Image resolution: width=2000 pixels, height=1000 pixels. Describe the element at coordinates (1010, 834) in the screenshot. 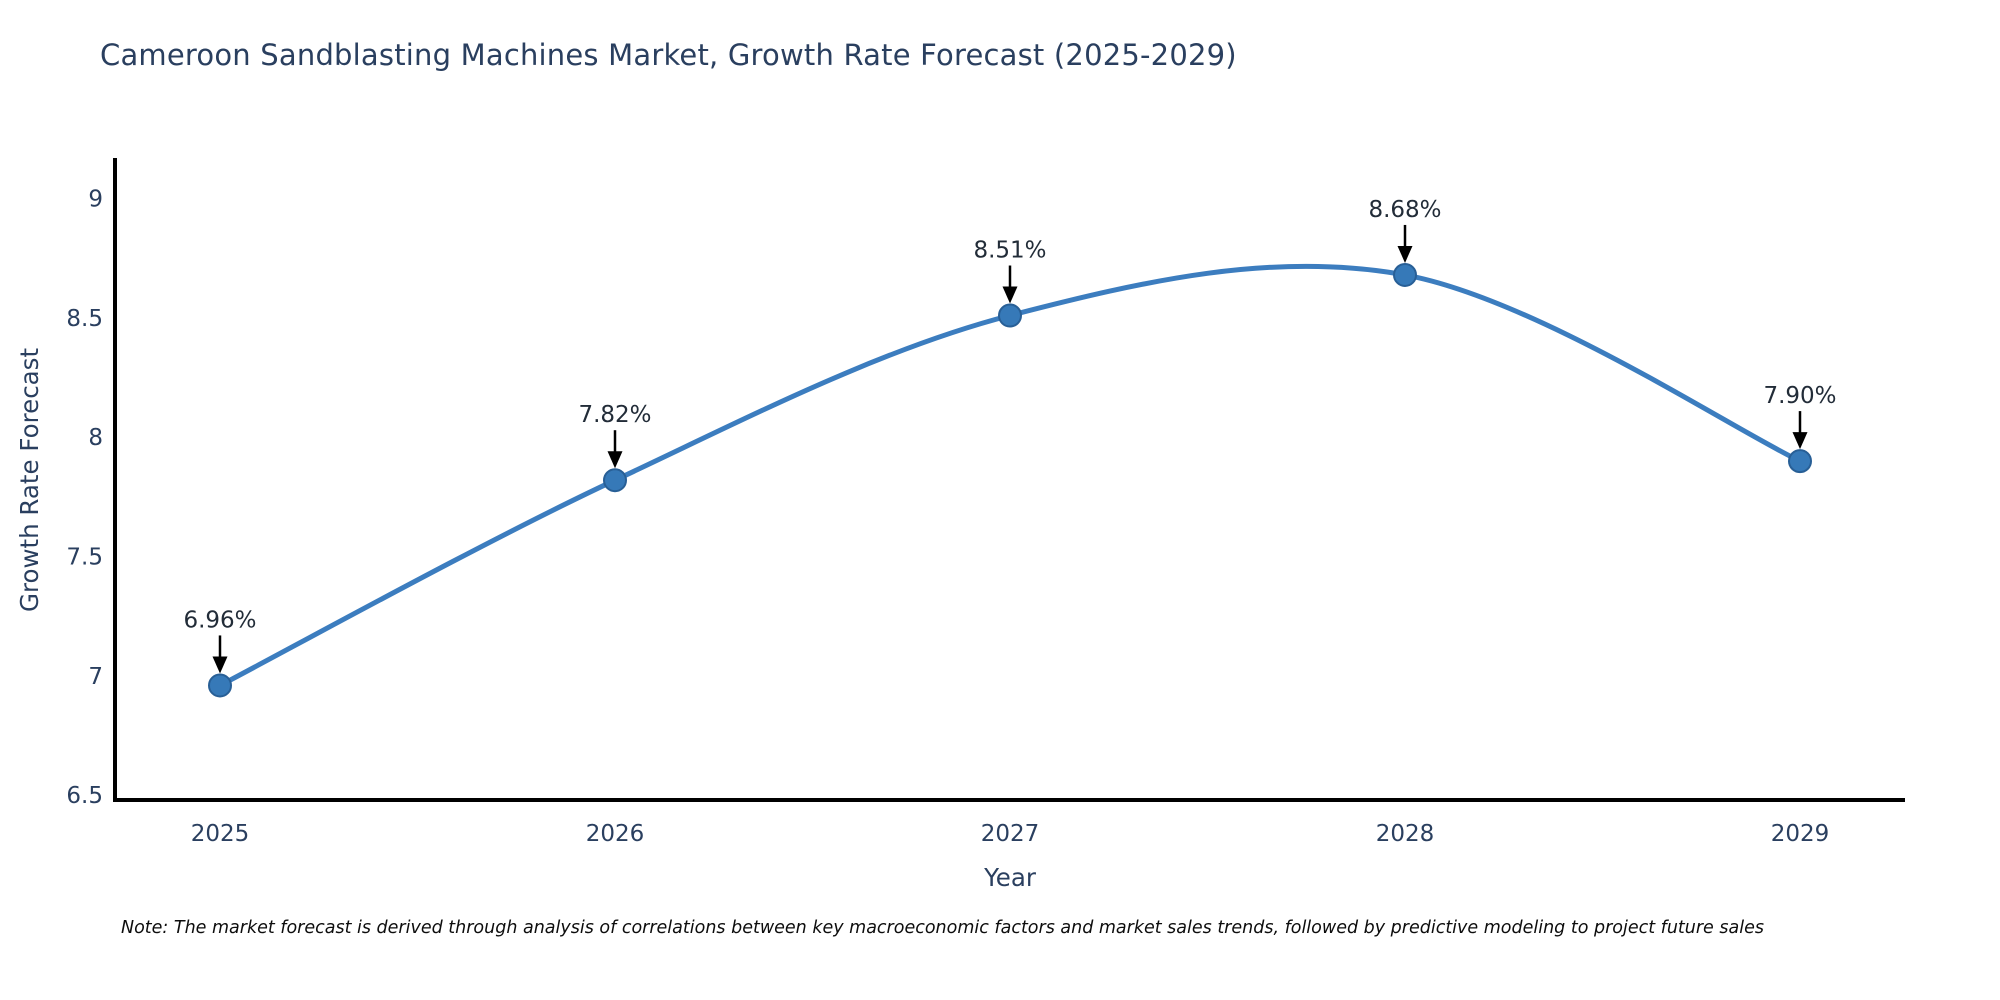

I see `x-tick-label: 2027` at that location.